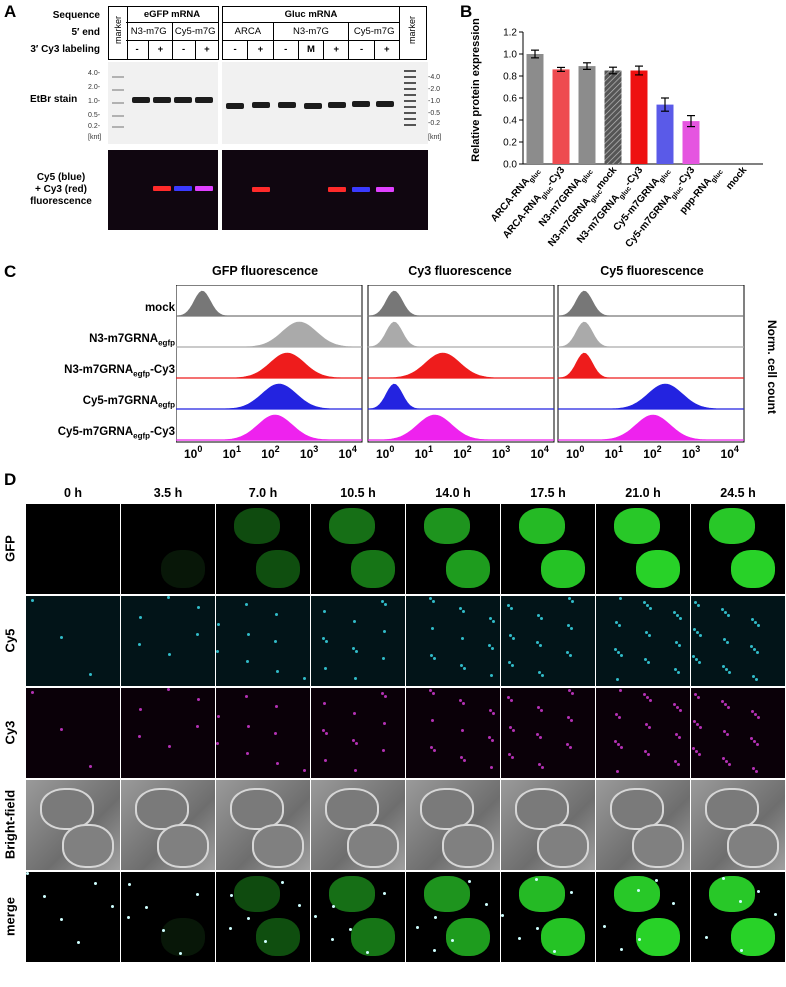 The image size is (786, 987). What do you see at coordinates (162, 370) in the screenshot?
I see `flow-row-label-suffix: -Cy3` at bounding box center [162, 370].